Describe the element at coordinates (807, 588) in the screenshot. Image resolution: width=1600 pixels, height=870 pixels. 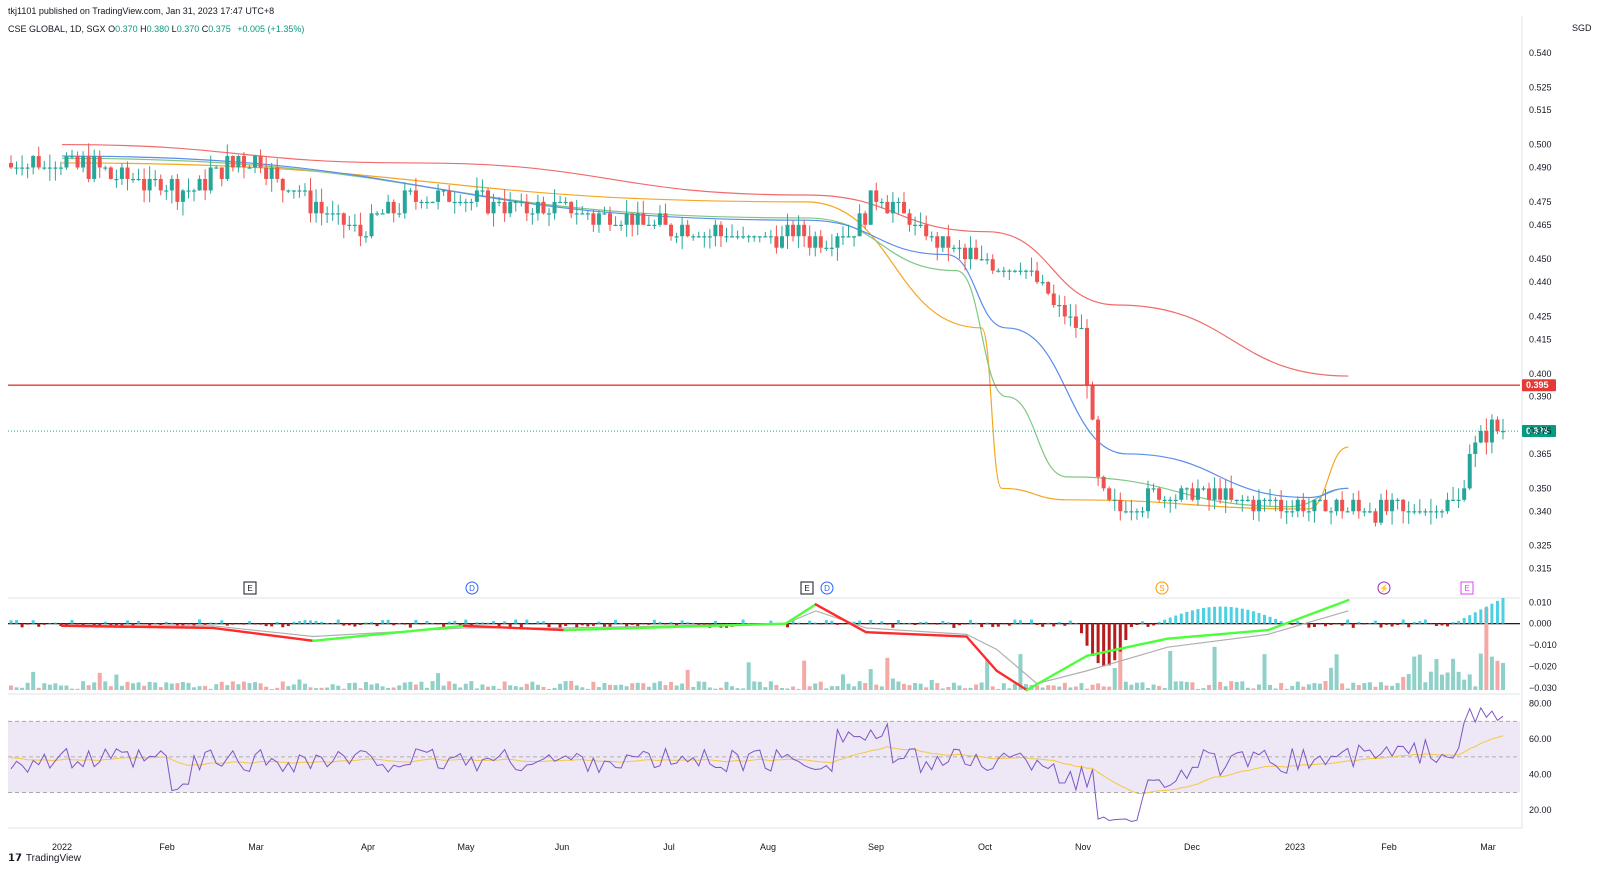
I see `event-marker: E` at that location.